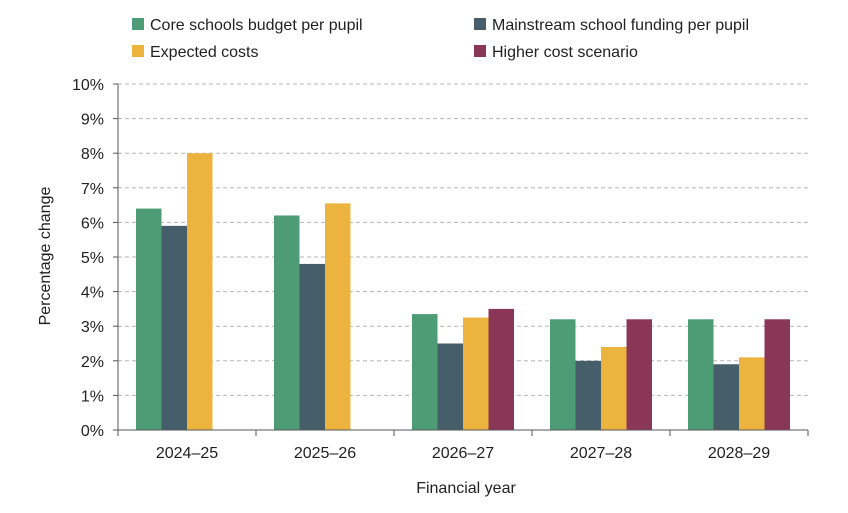  What do you see at coordinates (92, 223) in the screenshot?
I see `y-tick-label: 6%` at bounding box center [92, 223].